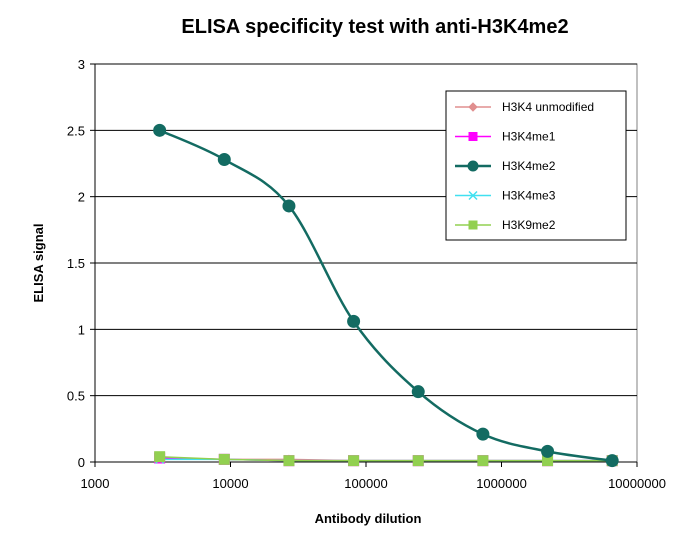  I want to click on y-tick-label-6: 3, so click(81, 64).